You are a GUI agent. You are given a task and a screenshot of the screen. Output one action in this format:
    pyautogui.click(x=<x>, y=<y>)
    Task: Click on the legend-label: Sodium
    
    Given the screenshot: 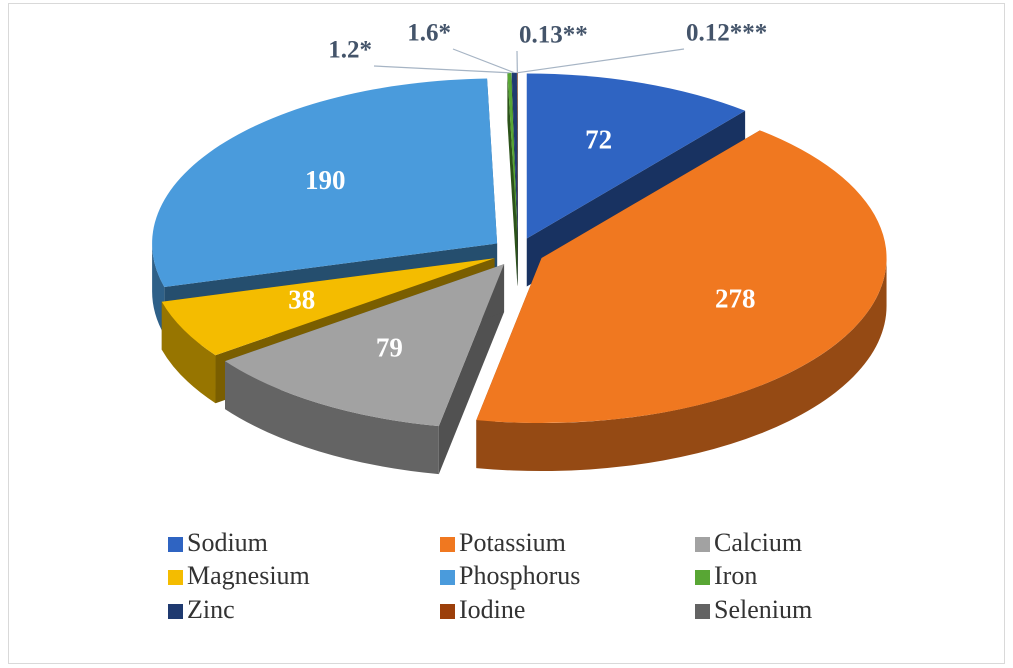 What is the action you would take?
    pyautogui.click(x=227, y=542)
    